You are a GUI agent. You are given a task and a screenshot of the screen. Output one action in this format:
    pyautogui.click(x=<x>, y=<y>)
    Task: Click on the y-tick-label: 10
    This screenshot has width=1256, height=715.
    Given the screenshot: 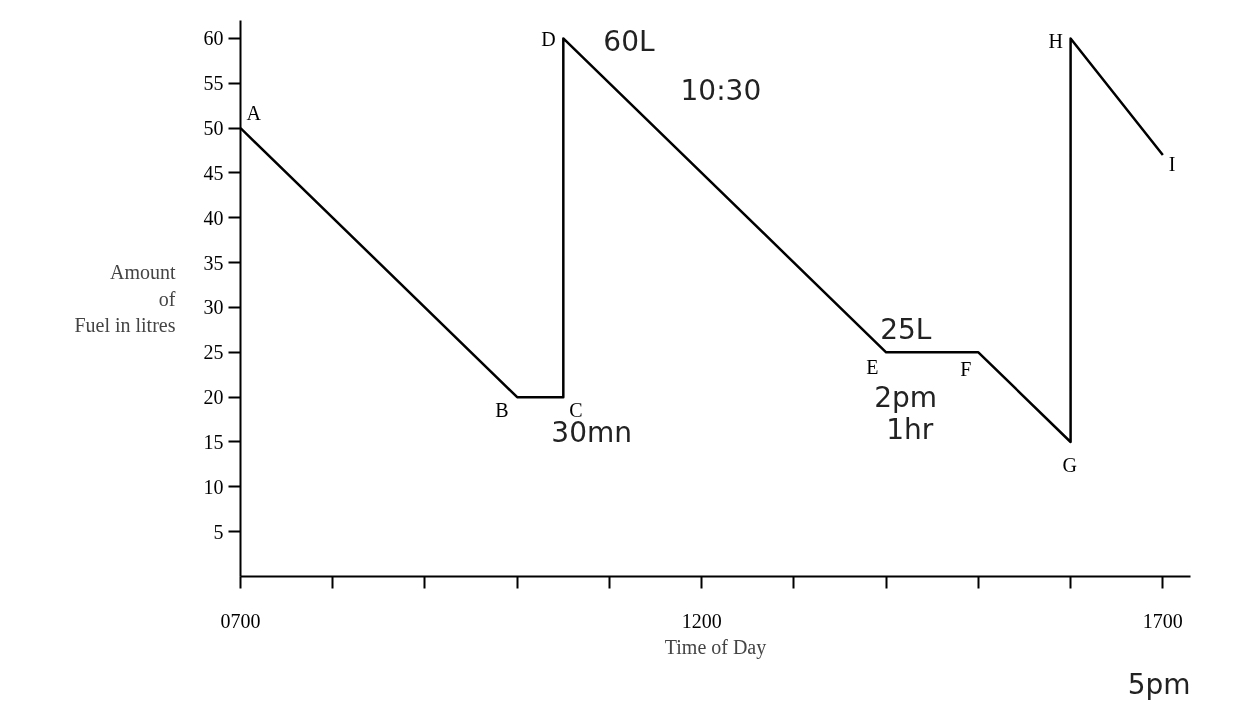 What is the action you would take?
    pyautogui.click(x=213, y=486)
    